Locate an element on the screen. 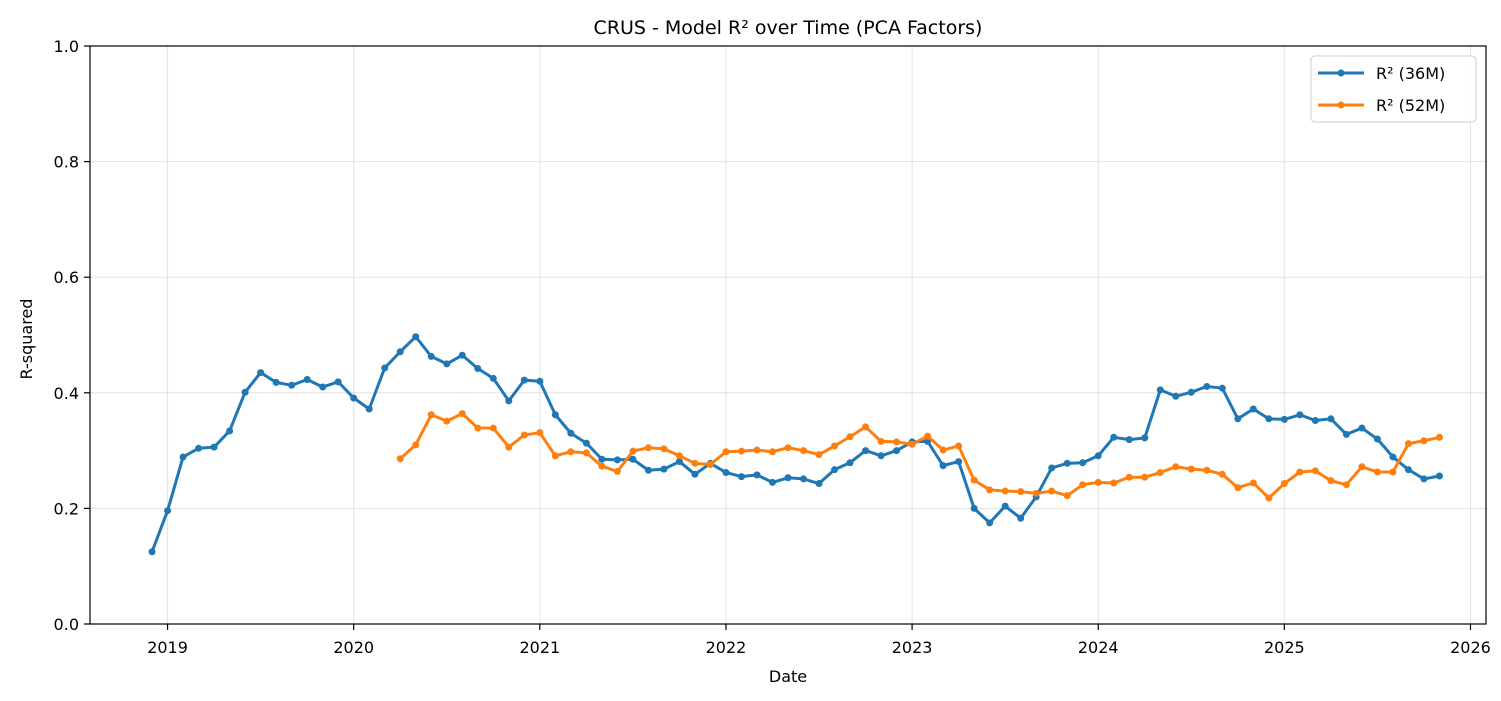 This screenshot has height=701, width=1501. y-tick-label: 1.0 is located at coordinates (66, 46).